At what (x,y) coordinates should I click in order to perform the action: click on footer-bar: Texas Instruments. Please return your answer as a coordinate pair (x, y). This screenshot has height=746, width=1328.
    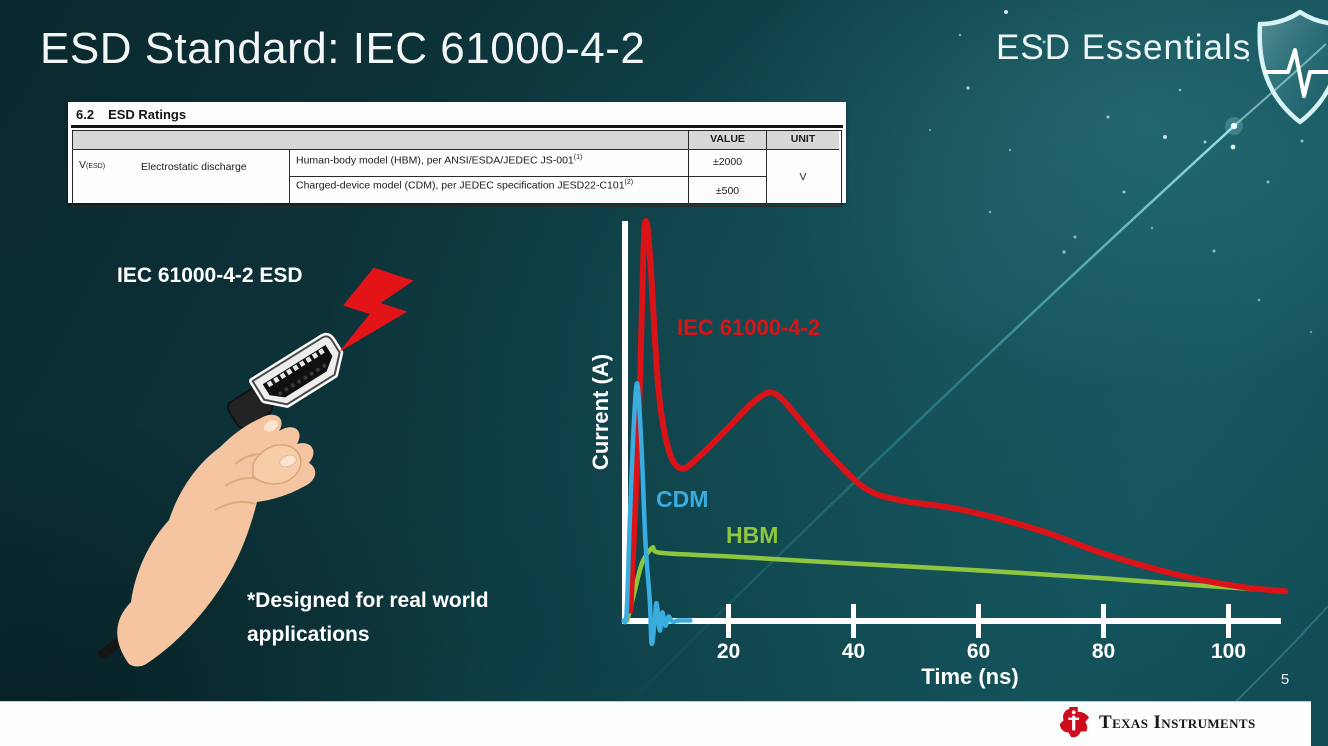
    Looking at the image, I should click on (655, 723).